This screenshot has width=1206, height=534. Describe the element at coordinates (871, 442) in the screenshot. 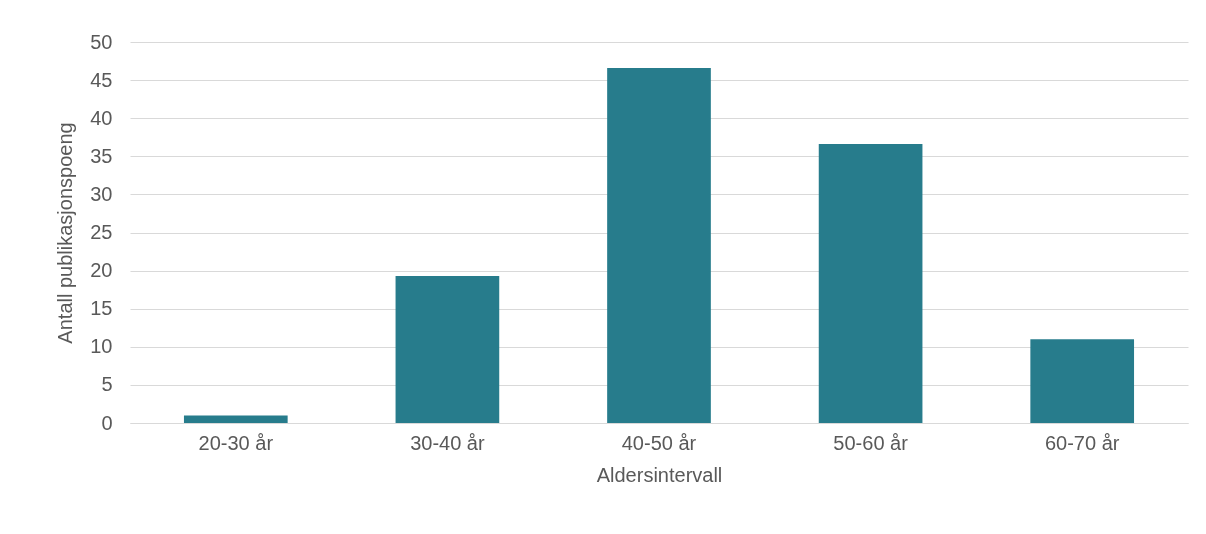

I see `x-tick-label: 50-60 år` at that location.